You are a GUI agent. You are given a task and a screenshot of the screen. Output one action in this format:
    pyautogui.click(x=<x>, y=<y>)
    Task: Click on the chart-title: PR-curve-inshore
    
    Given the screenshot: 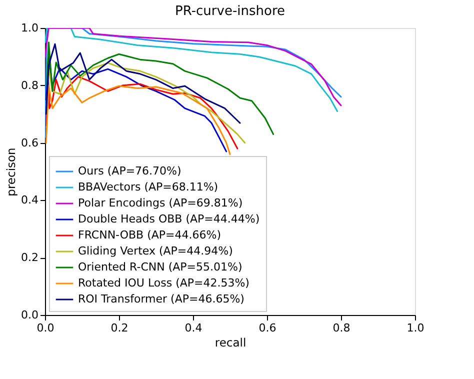 What is the action you would take?
    pyautogui.click(x=230, y=11)
    